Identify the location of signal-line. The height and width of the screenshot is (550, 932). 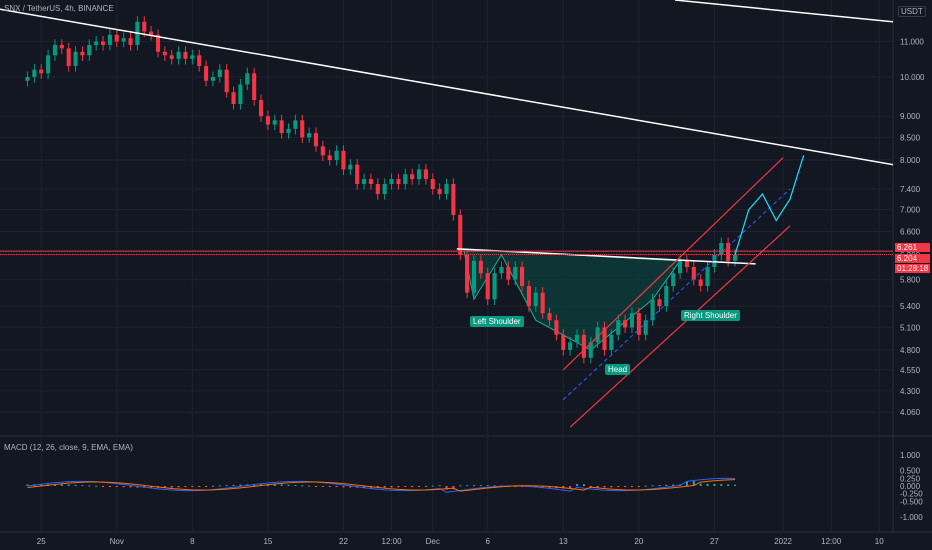
(381, 485).